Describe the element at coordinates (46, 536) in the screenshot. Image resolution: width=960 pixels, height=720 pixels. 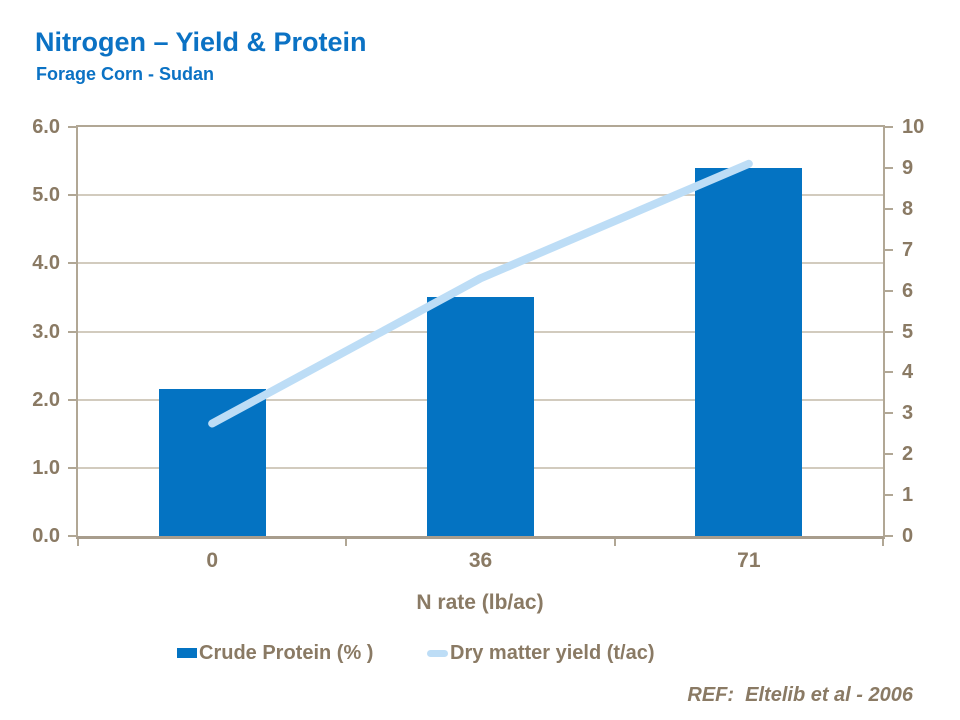
I see `left-axis-tick-label: 0.0` at that location.